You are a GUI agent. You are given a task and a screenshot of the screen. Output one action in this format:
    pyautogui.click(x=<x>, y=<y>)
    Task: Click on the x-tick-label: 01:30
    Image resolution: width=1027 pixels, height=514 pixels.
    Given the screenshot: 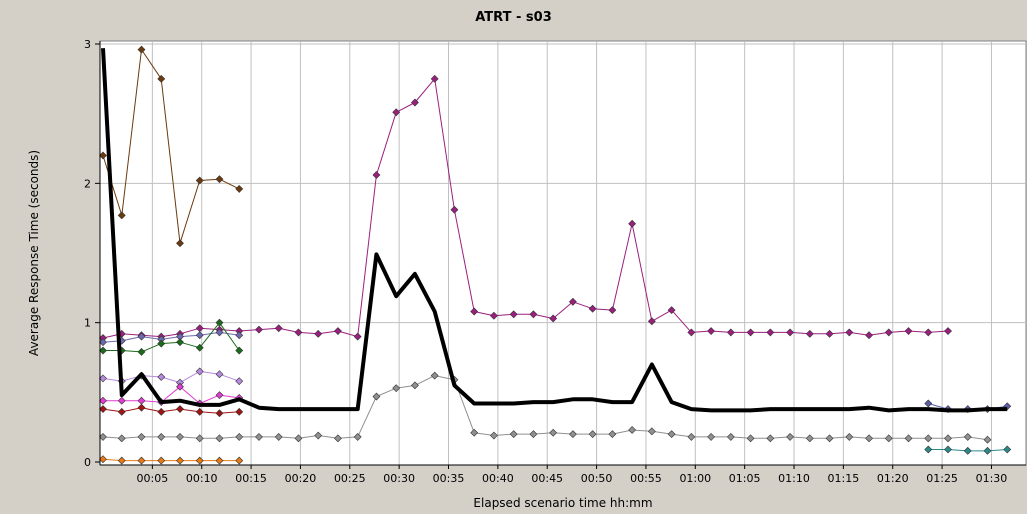 What is the action you would take?
    pyautogui.click(x=992, y=478)
    